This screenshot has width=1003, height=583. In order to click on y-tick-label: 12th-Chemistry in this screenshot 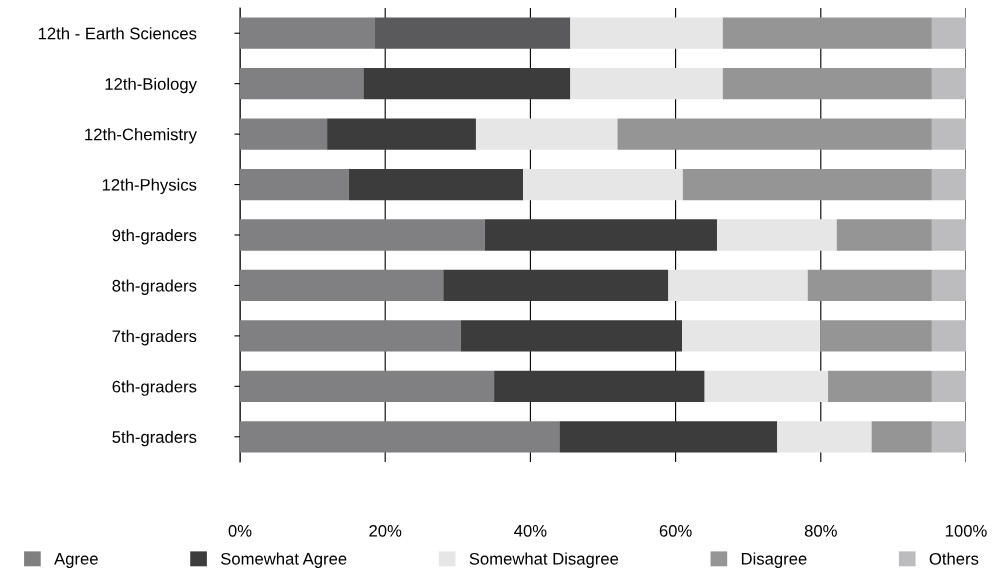, I will do `click(141, 136)`.